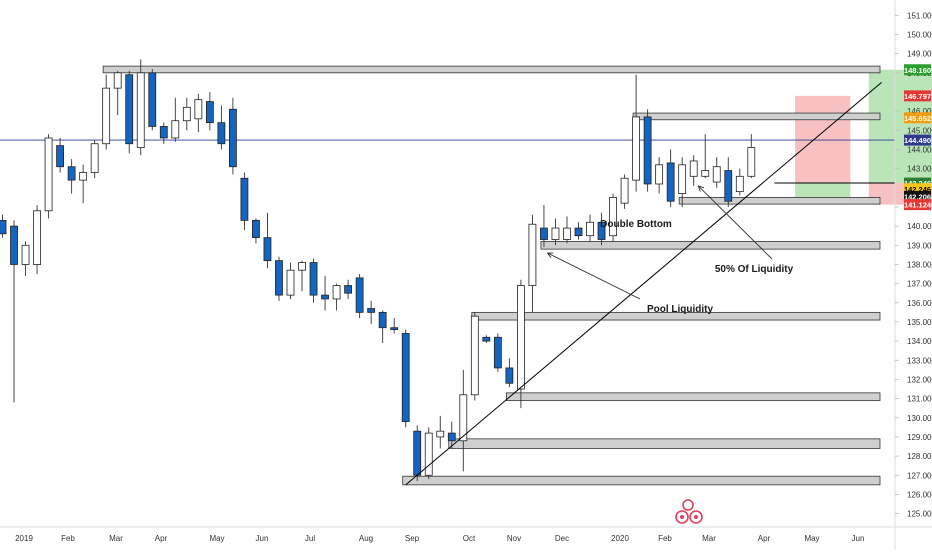 The width and height of the screenshot is (932, 555). I want to click on x-tick-label: Aug, so click(366, 538).